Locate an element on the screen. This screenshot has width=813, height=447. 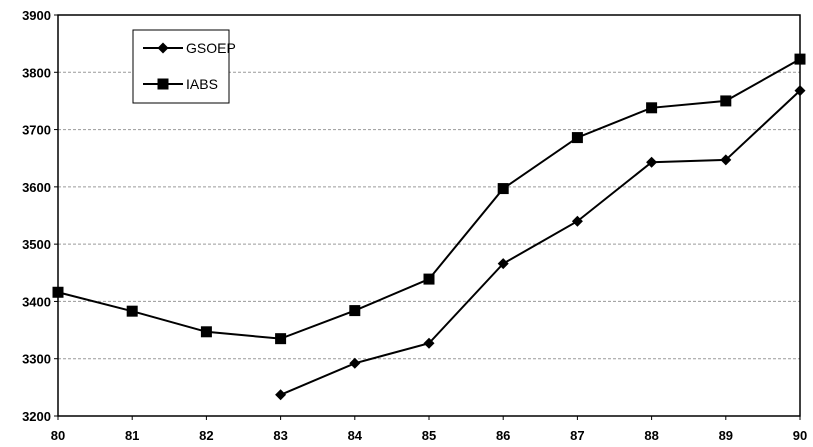
x-axis-ticks: 80 81 82 83 84 85 86 87 88 89 90 is located at coordinates (429, 429).